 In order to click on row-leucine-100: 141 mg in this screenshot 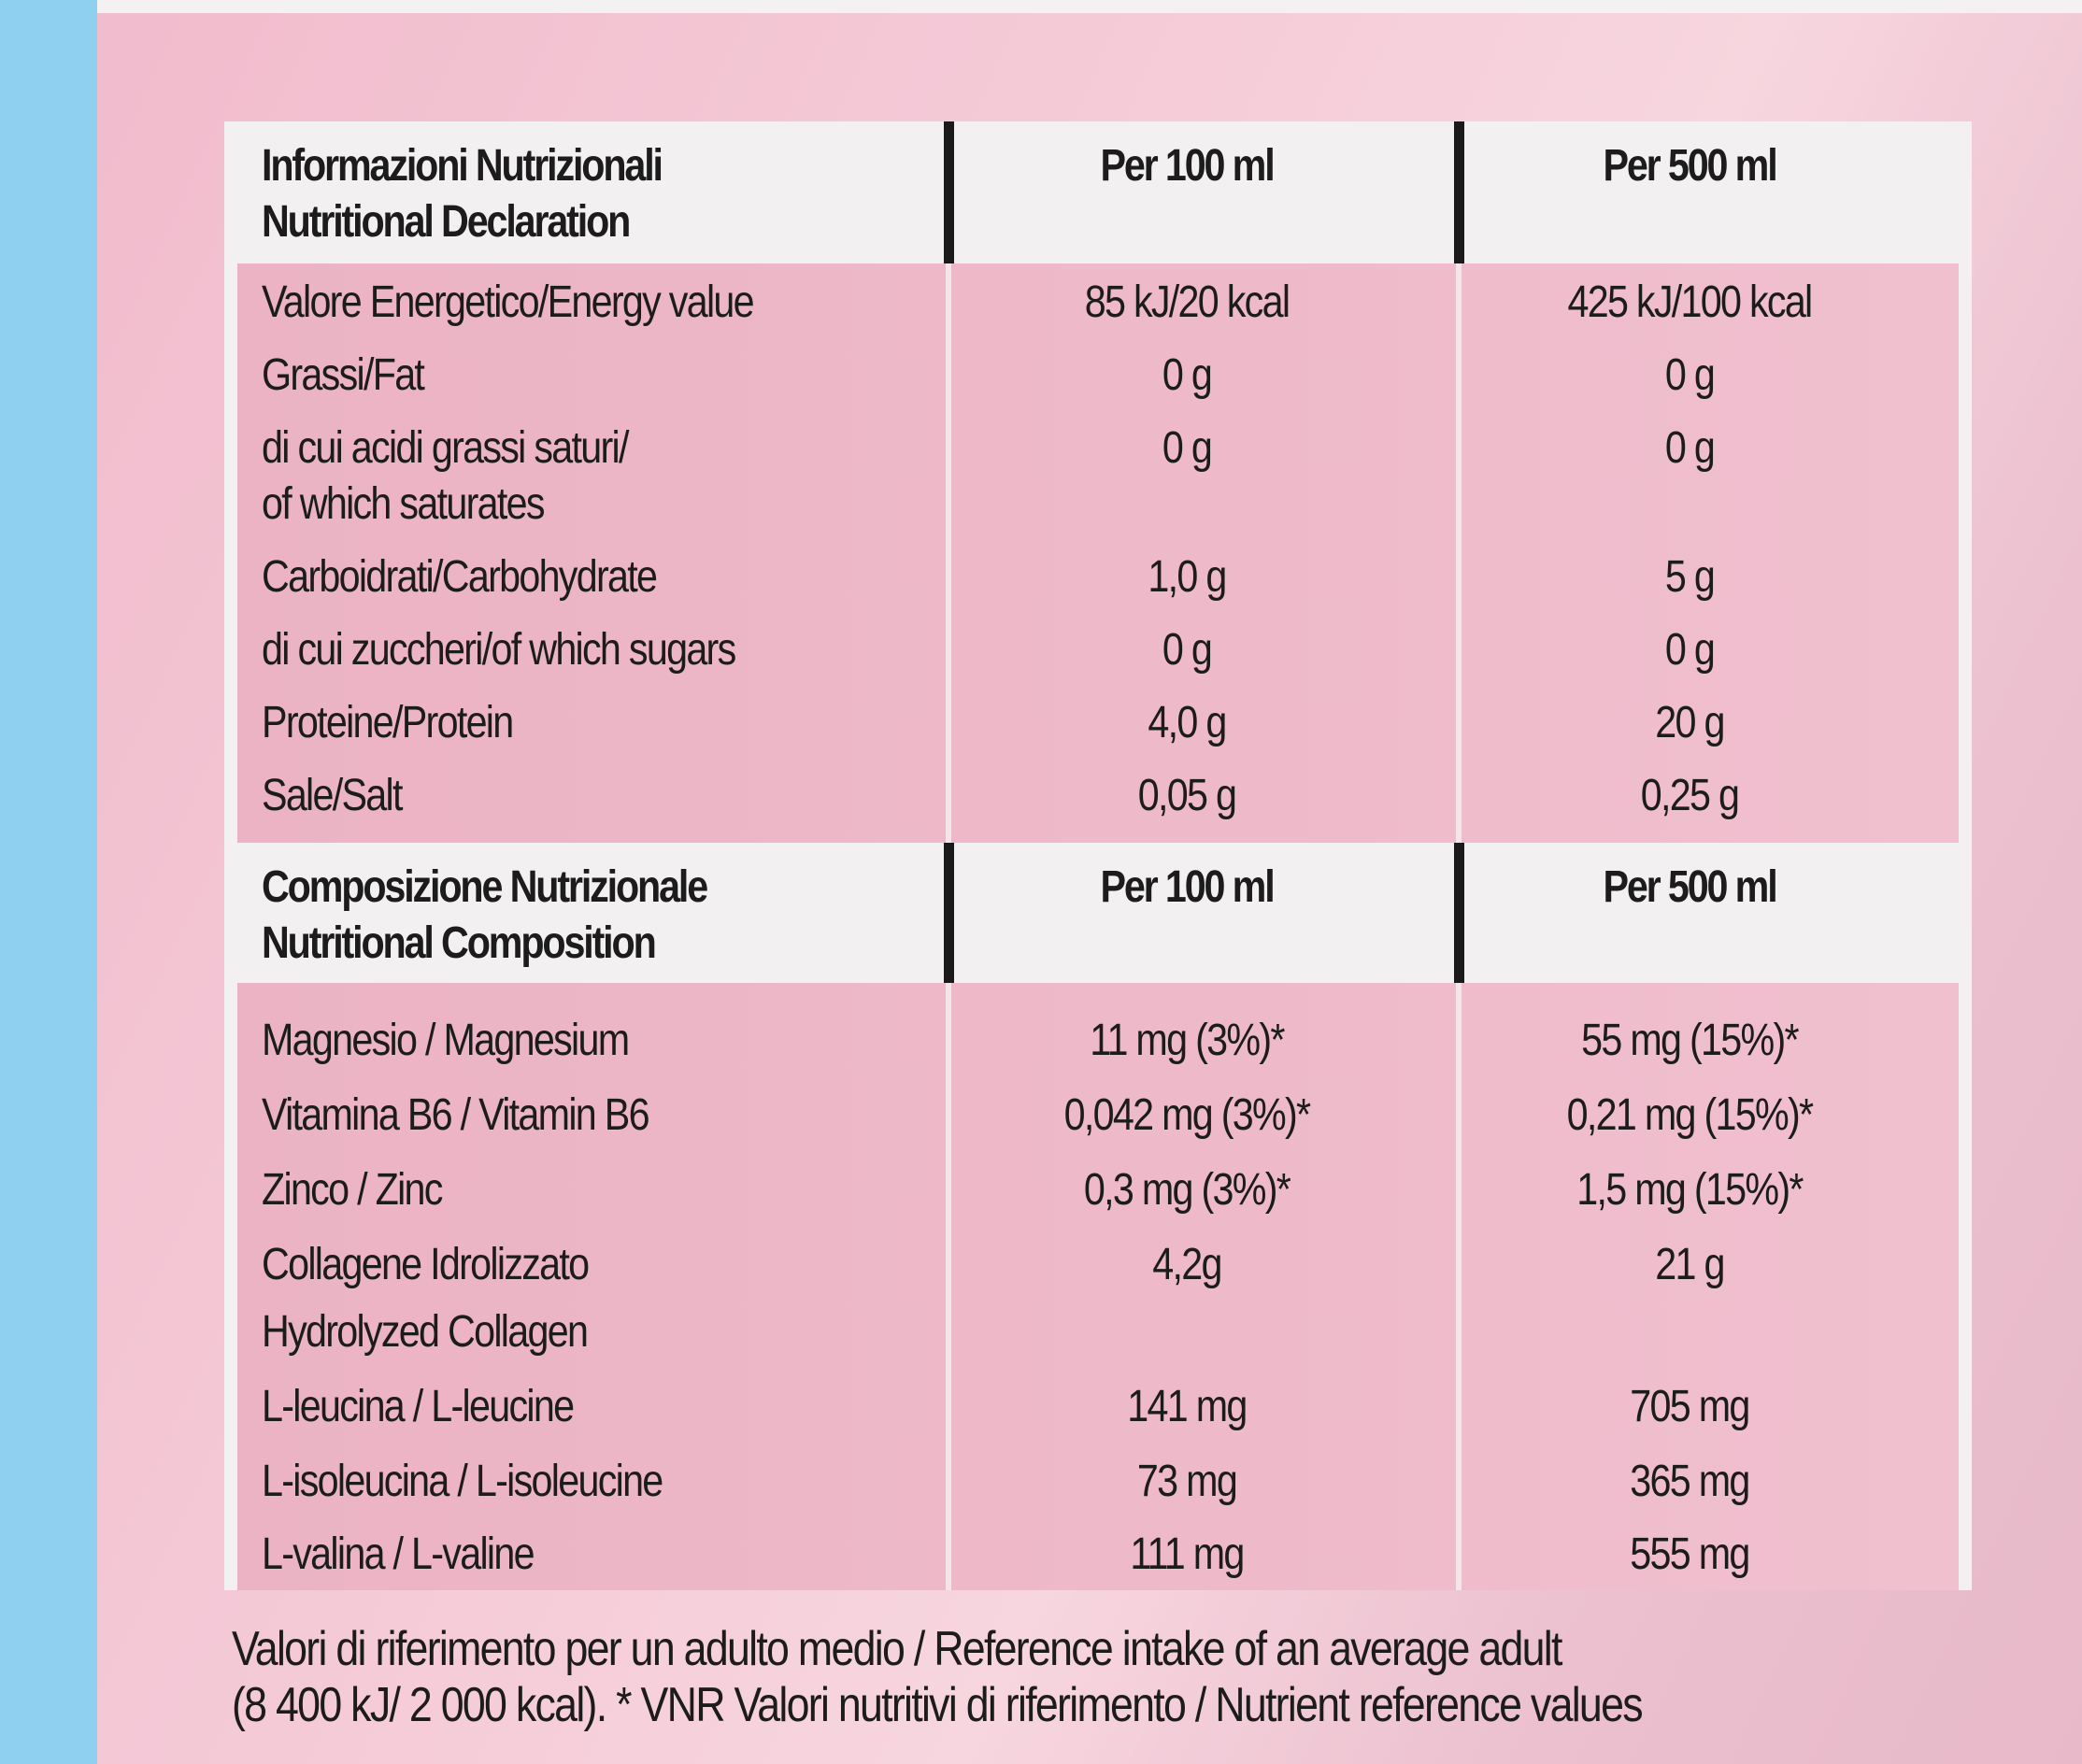, I will do `click(1188, 1406)`.